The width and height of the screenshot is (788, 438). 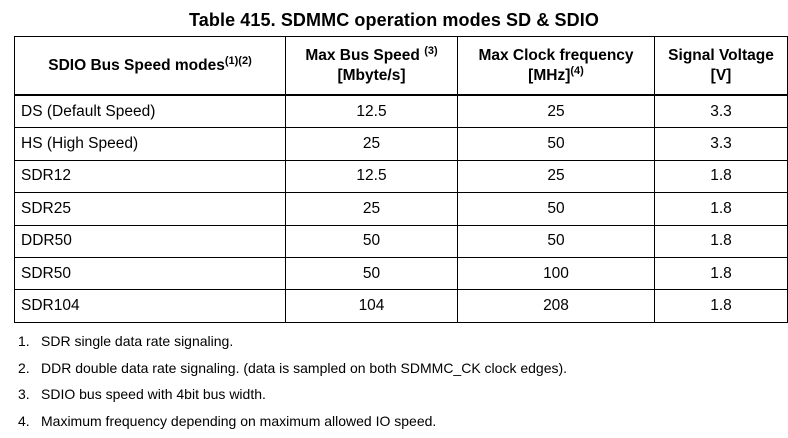 I want to click on cell-max-clock: 208, so click(x=556, y=306).